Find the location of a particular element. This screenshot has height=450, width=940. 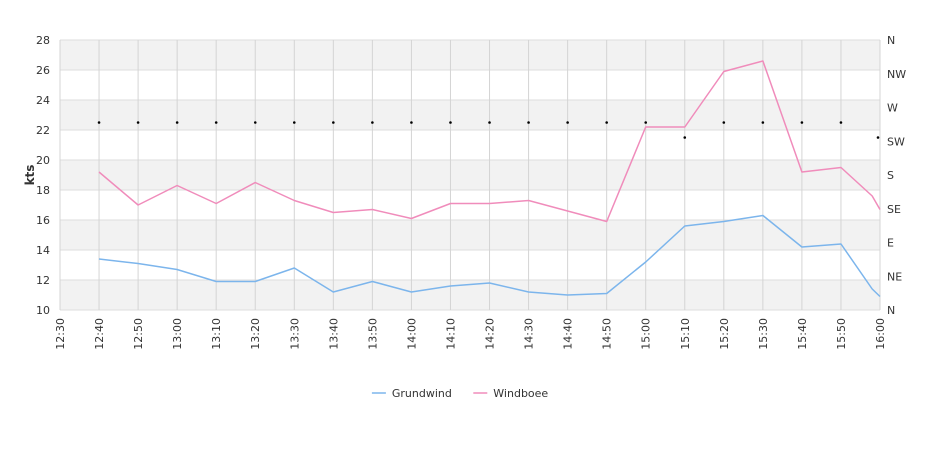

x-tick-label: 12:40 is located at coordinates (99, 334).